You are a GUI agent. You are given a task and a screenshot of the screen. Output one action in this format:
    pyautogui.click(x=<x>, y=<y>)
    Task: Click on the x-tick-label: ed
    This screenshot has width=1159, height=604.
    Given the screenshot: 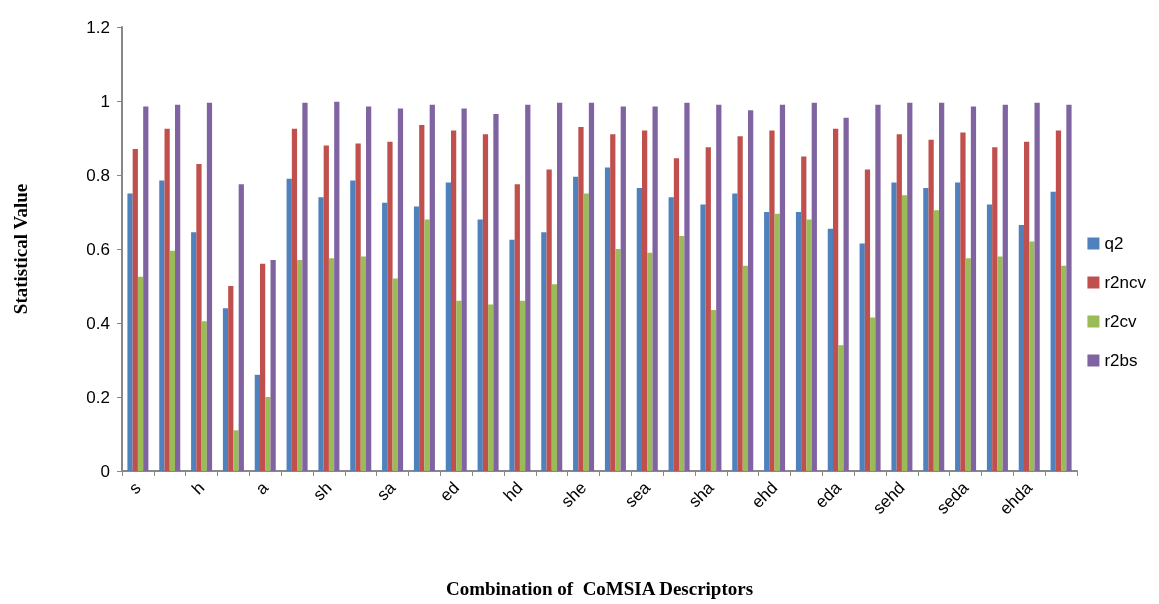 What is the action you would take?
    pyautogui.click(x=449, y=492)
    